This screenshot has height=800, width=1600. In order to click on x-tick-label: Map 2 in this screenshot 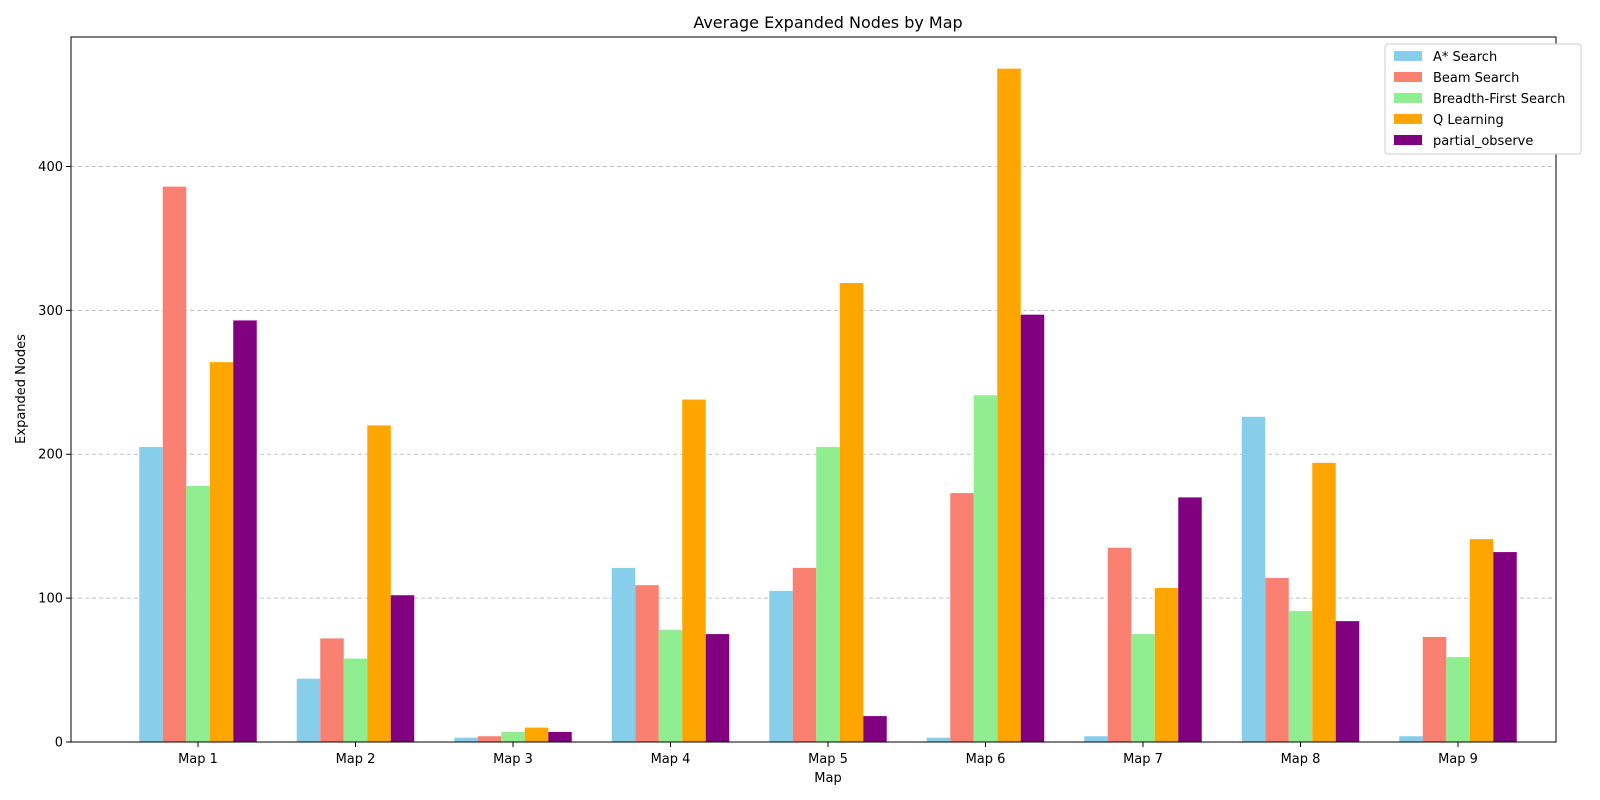, I will do `click(356, 759)`.